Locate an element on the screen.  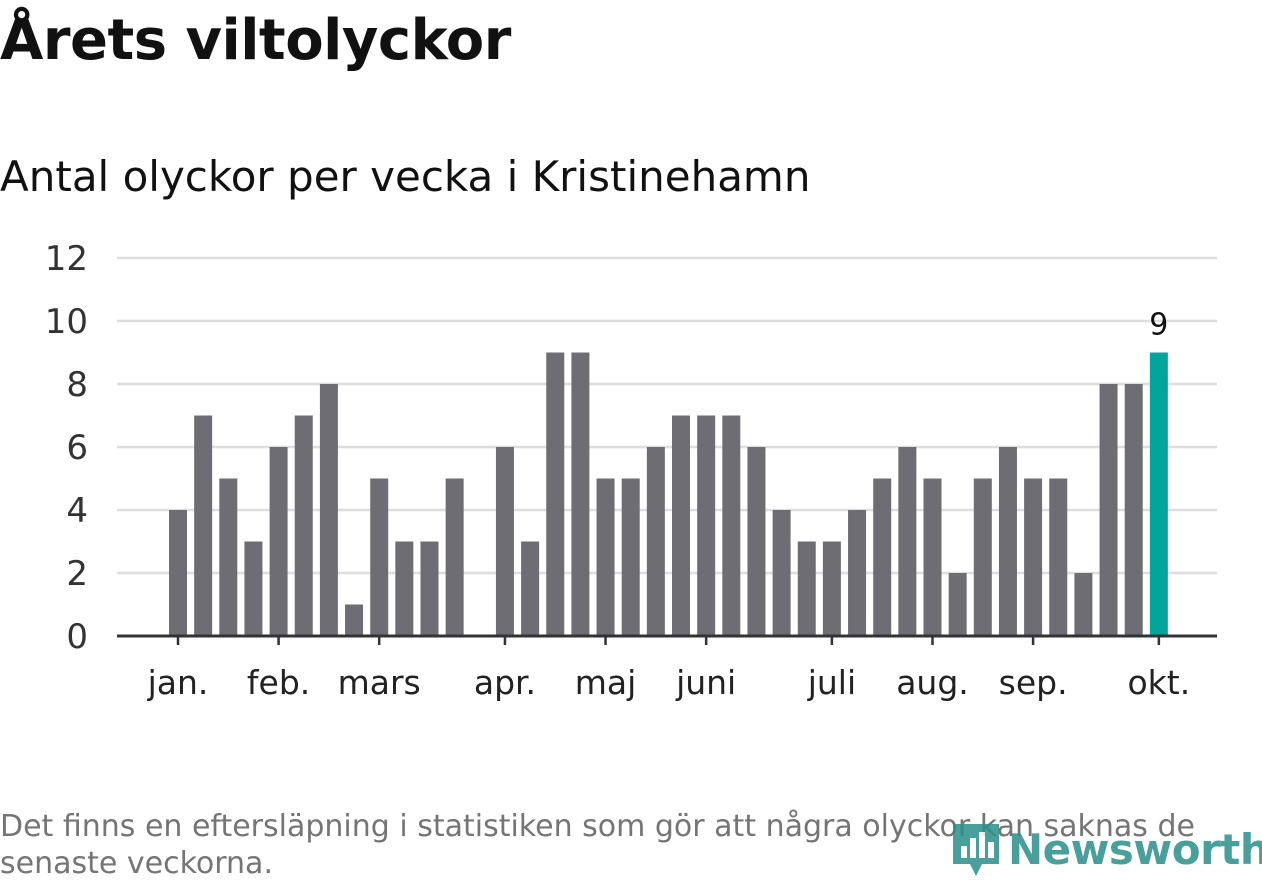
x-tick-label: juni is located at coordinates (705, 682).